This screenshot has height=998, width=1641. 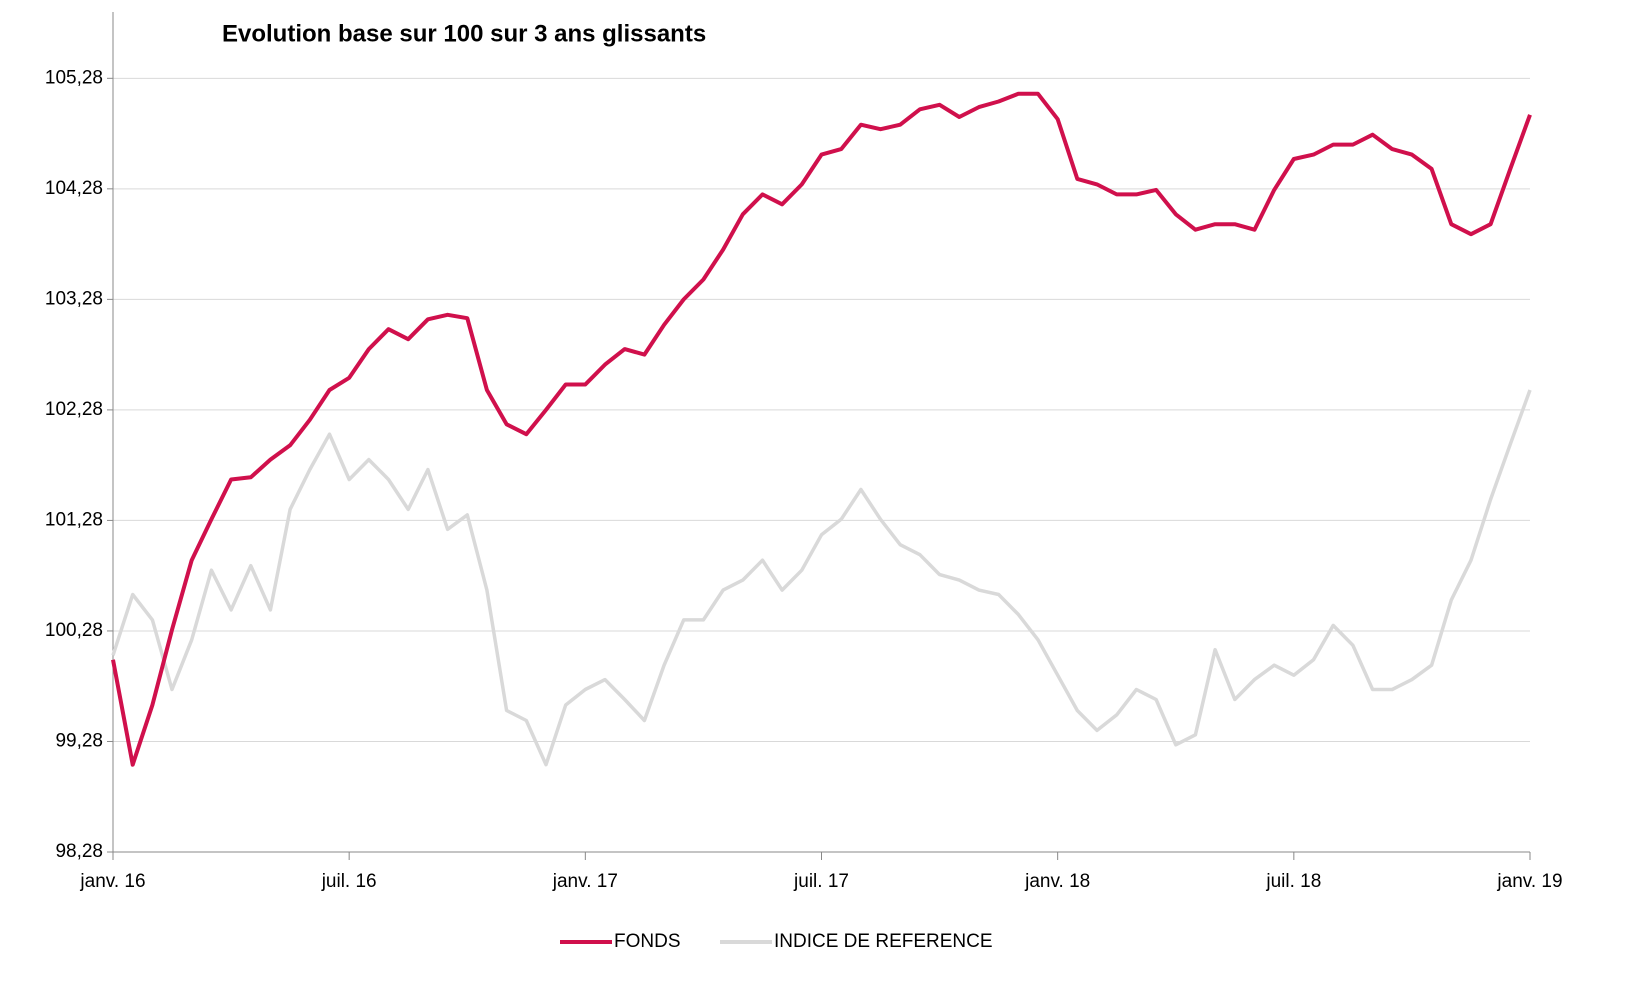 I want to click on x-tick-label: janv. 17, so click(x=585, y=881).